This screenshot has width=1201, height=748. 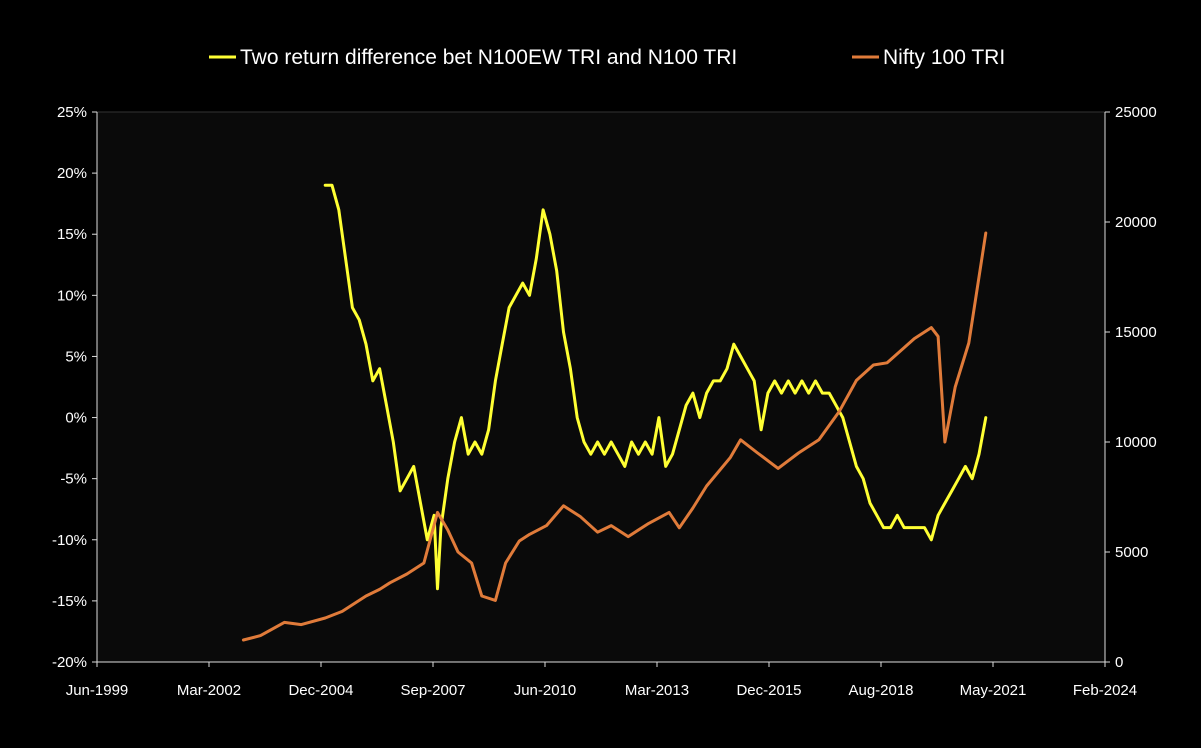 I want to click on left-tick-label: -5%, so click(x=73, y=479).